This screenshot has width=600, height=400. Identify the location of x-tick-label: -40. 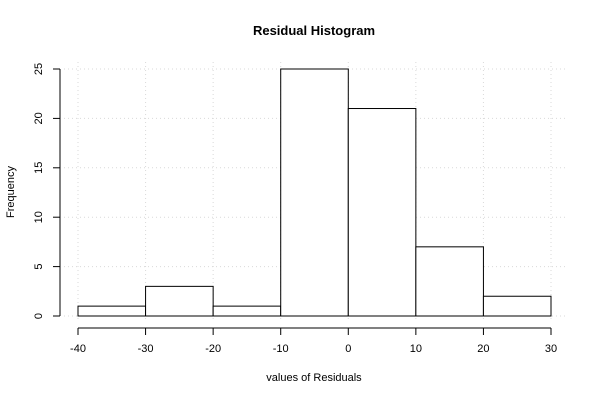
(78, 349).